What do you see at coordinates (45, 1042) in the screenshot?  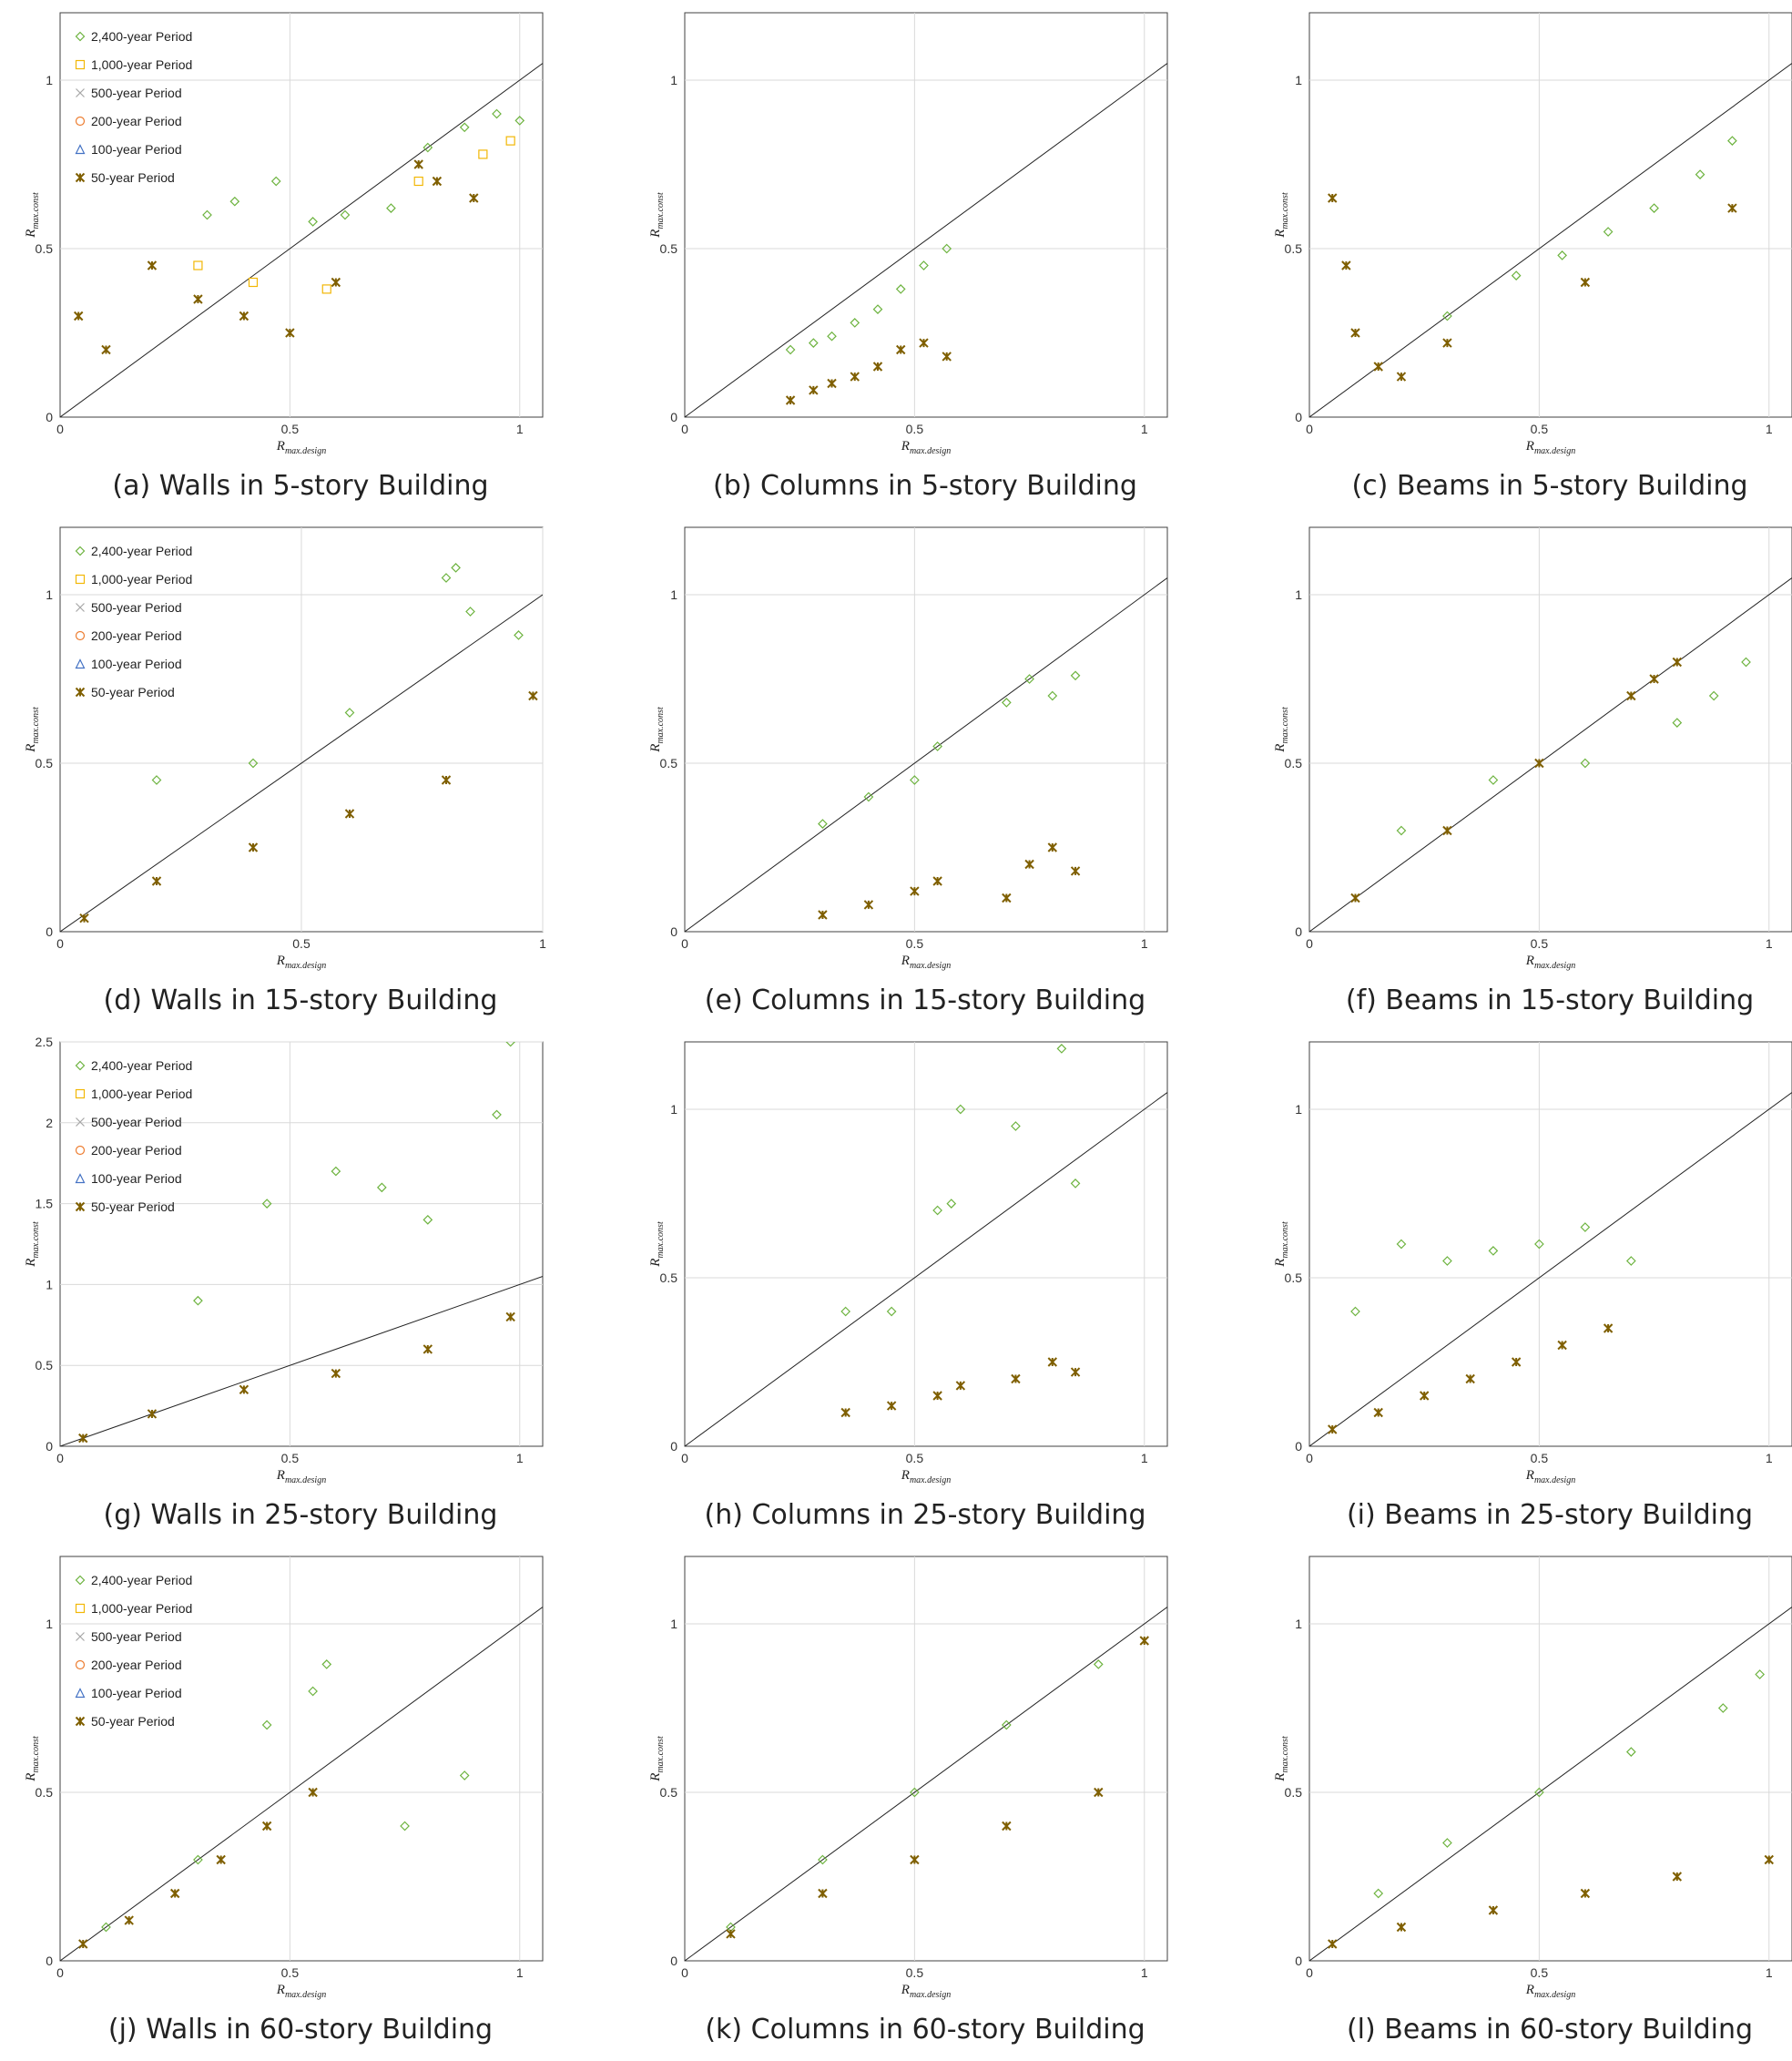 I see `y-tick-label: 2.5` at bounding box center [45, 1042].